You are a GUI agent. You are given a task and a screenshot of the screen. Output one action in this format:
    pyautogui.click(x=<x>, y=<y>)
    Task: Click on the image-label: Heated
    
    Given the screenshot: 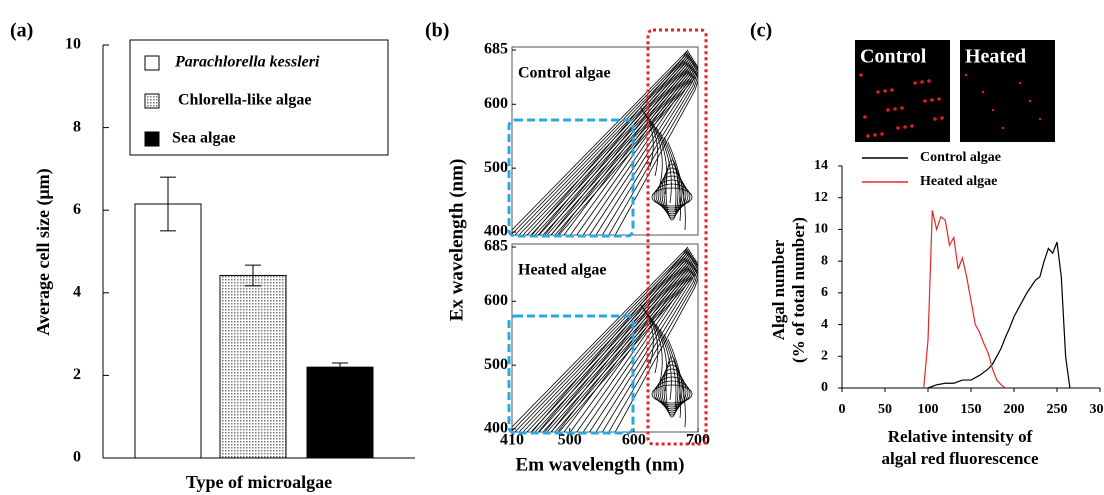 What is the action you would take?
    pyautogui.click(x=995, y=57)
    